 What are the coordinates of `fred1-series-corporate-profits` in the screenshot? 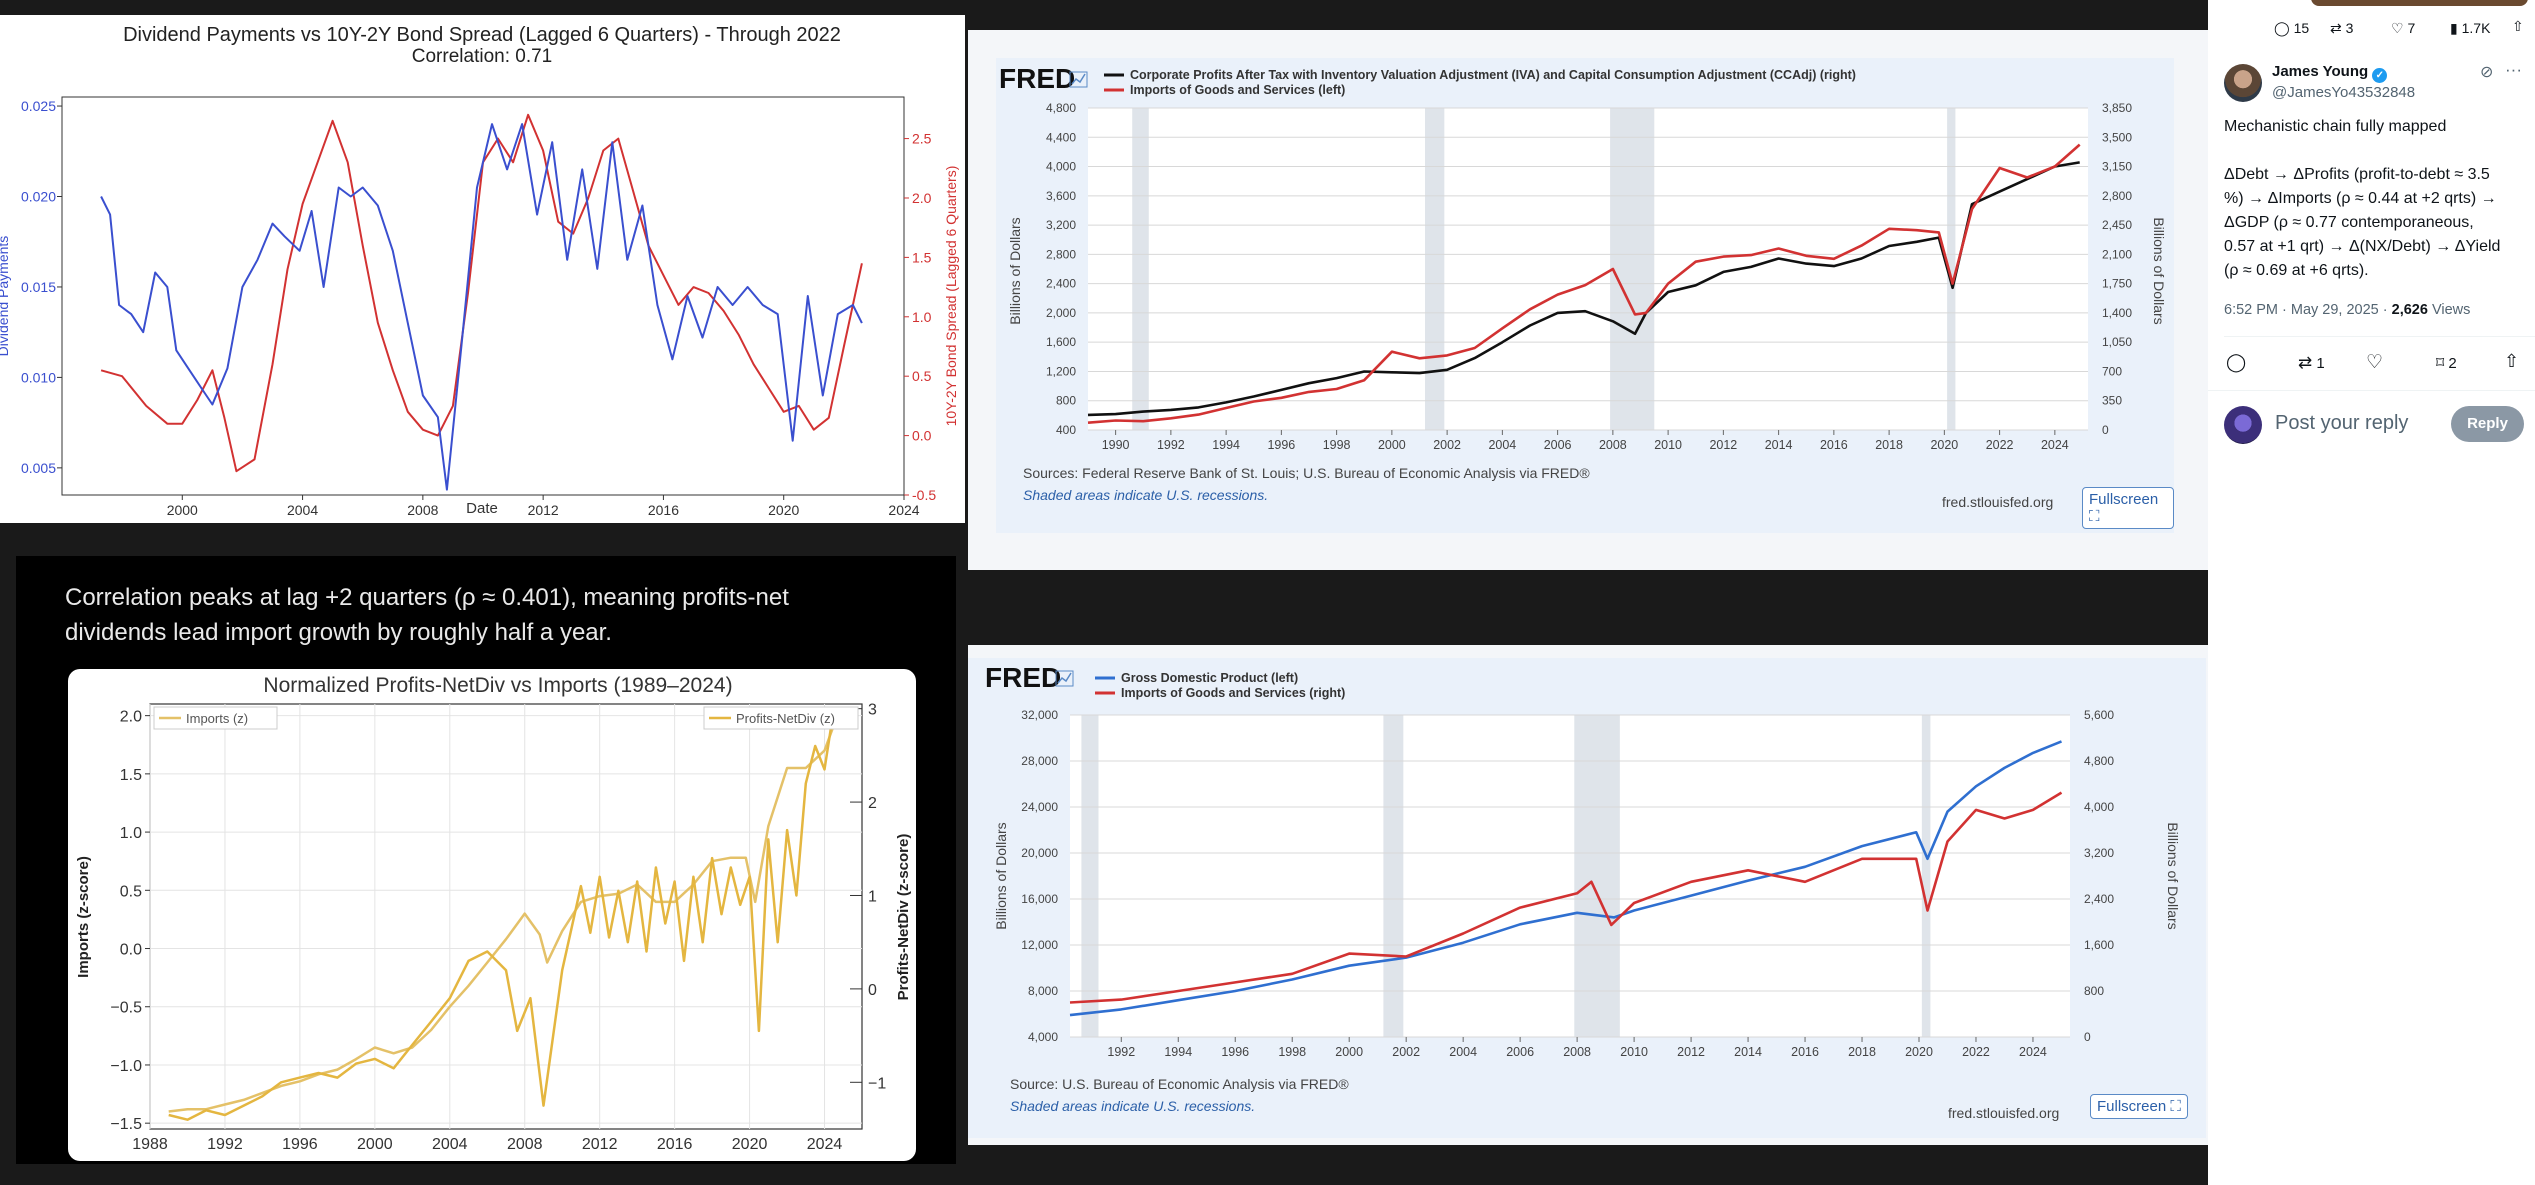 It's located at (1583, 289).